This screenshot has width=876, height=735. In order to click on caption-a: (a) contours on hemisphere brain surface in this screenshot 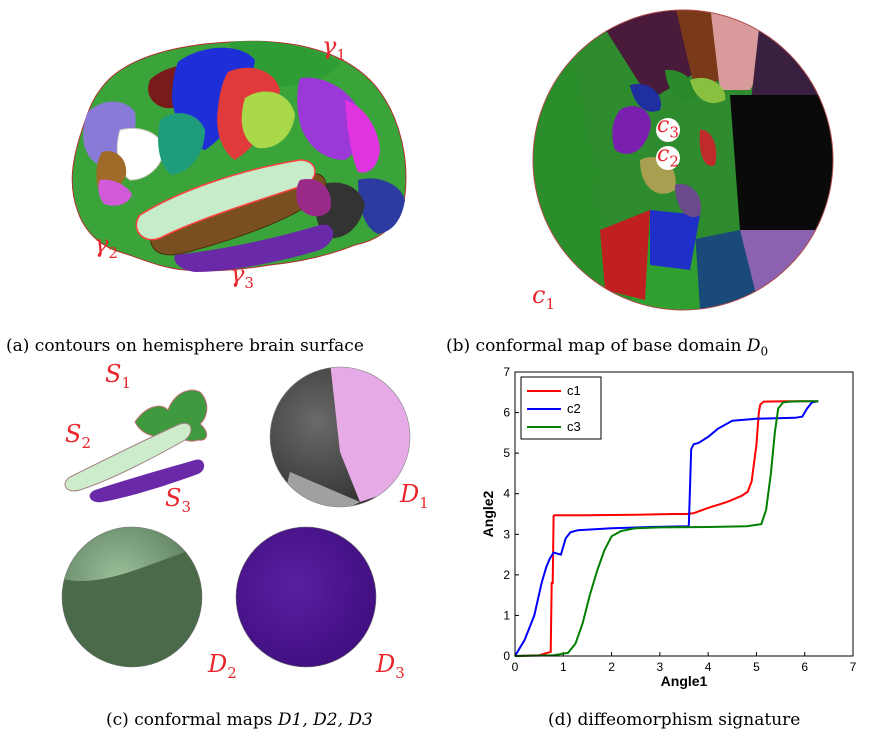, I will do `click(185, 346)`.